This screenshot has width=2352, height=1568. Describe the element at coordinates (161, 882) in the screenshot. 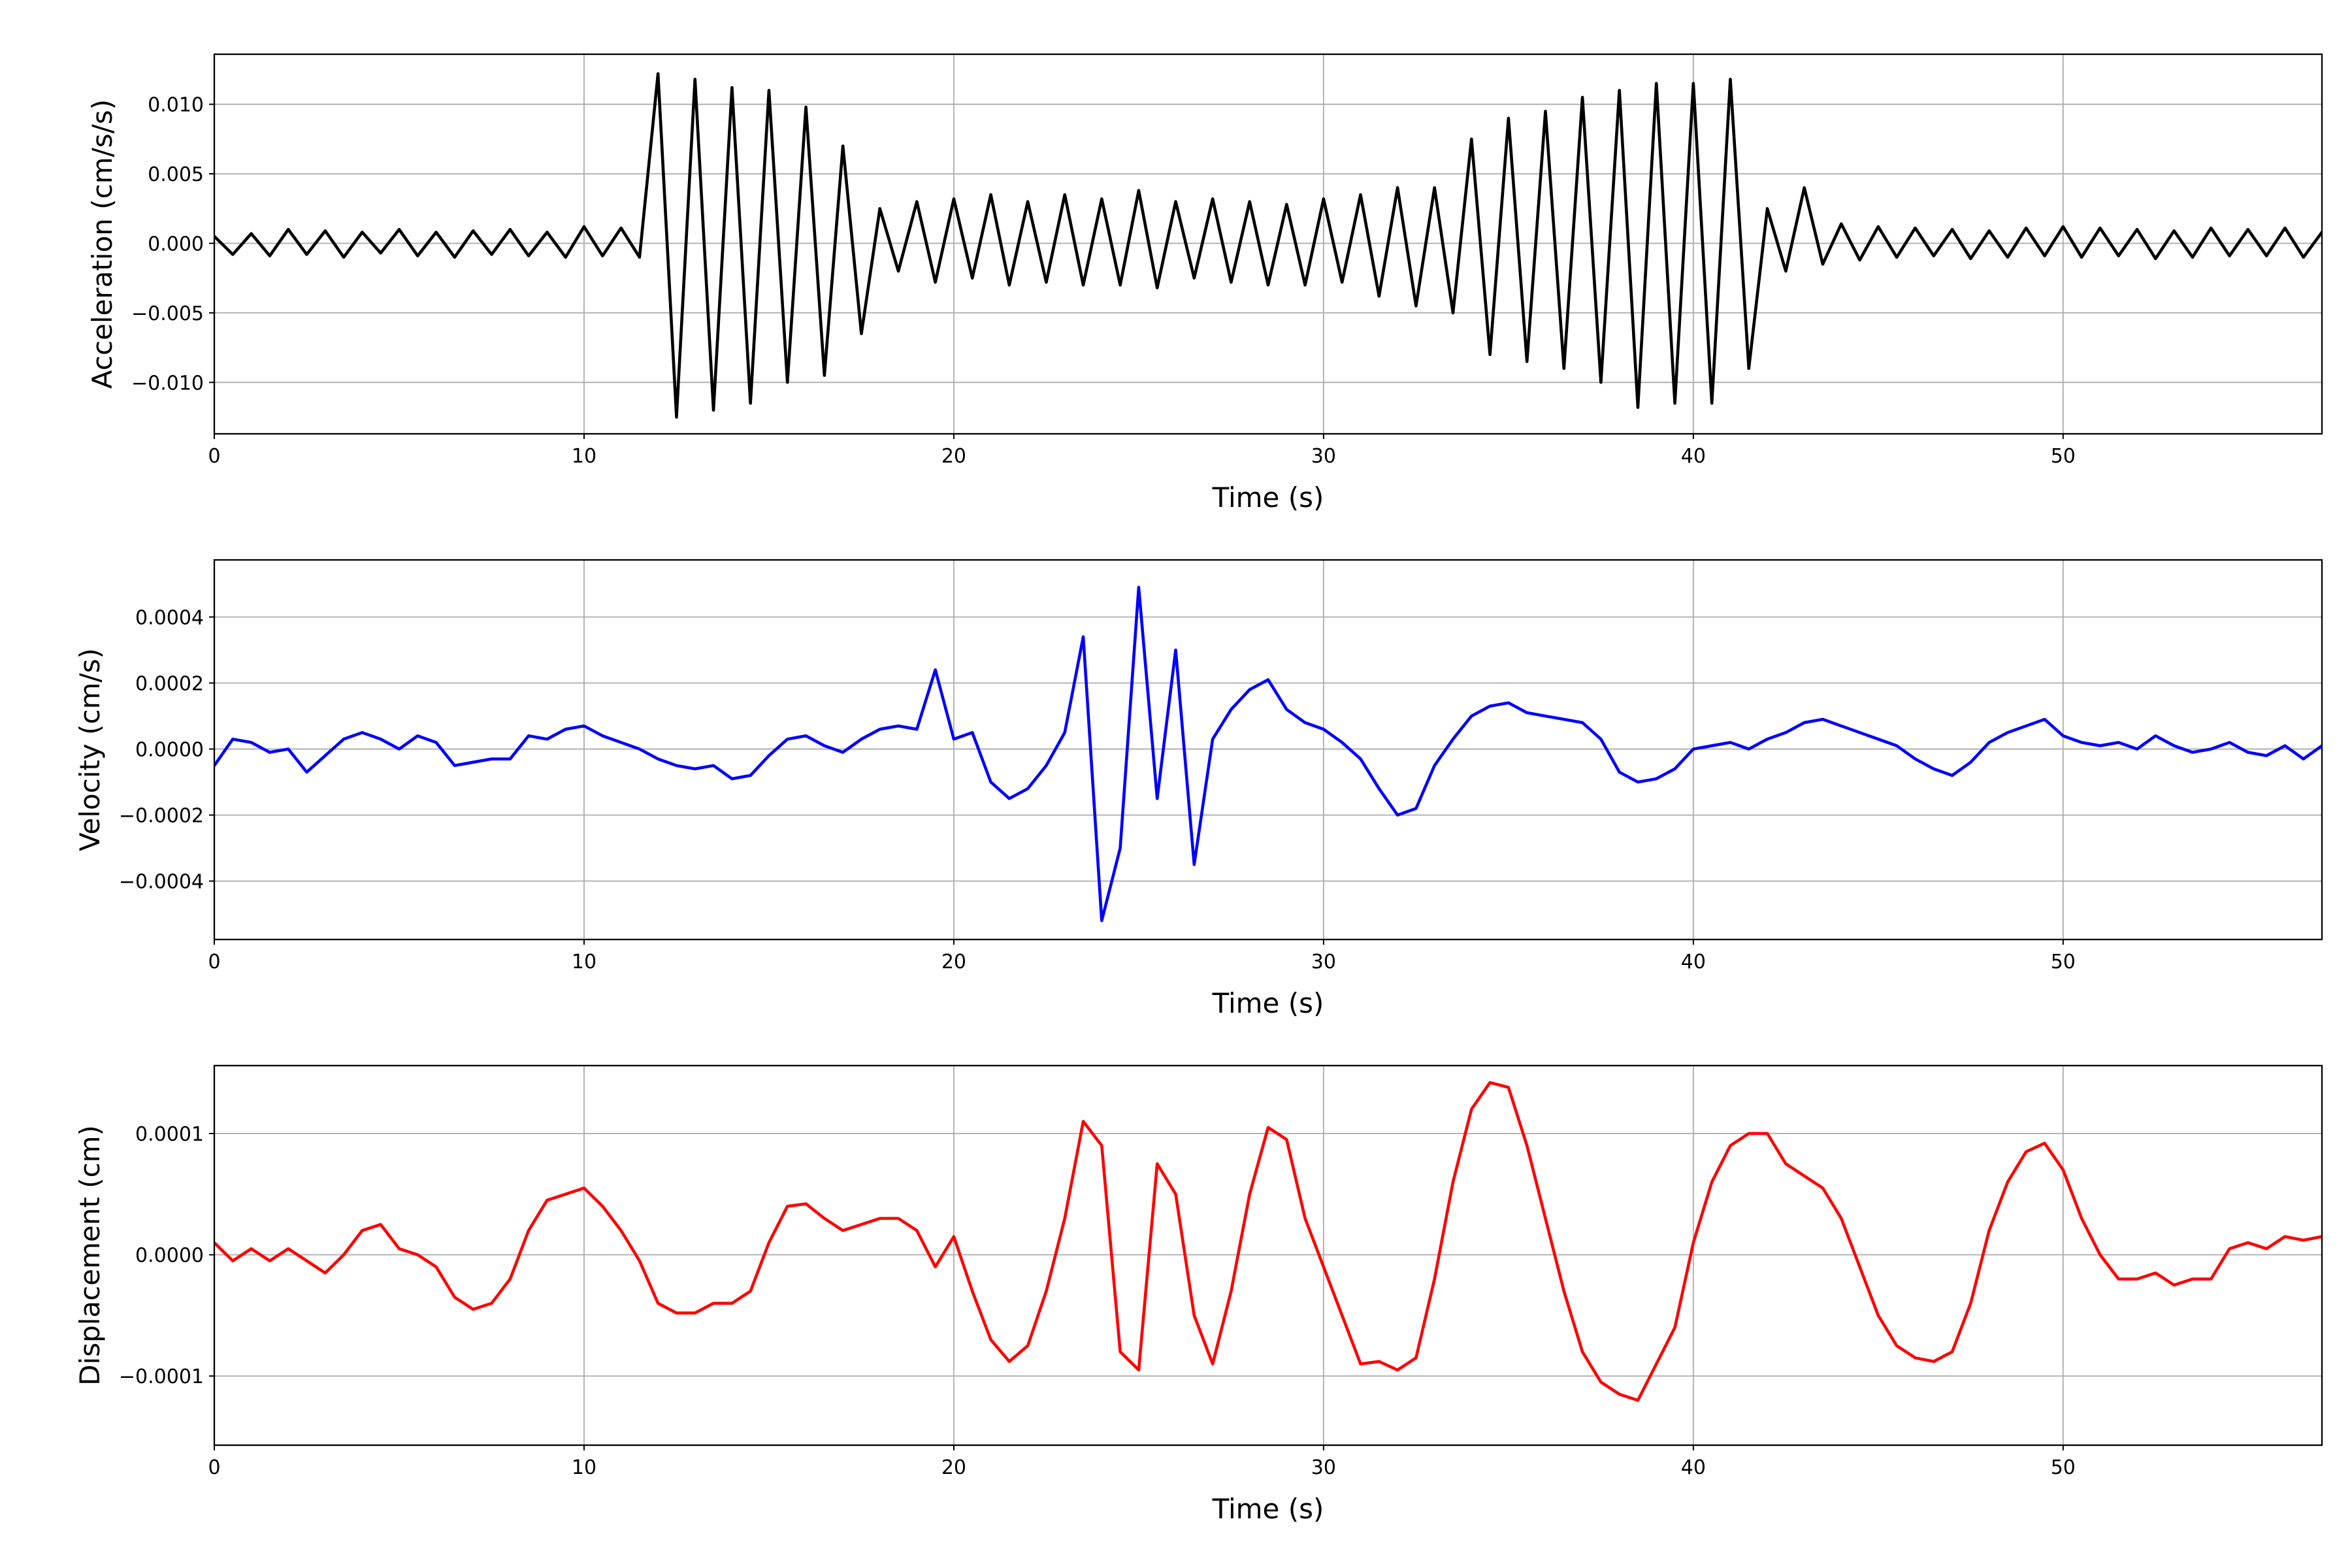

I see `y-tick-label: −0.0004` at that location.